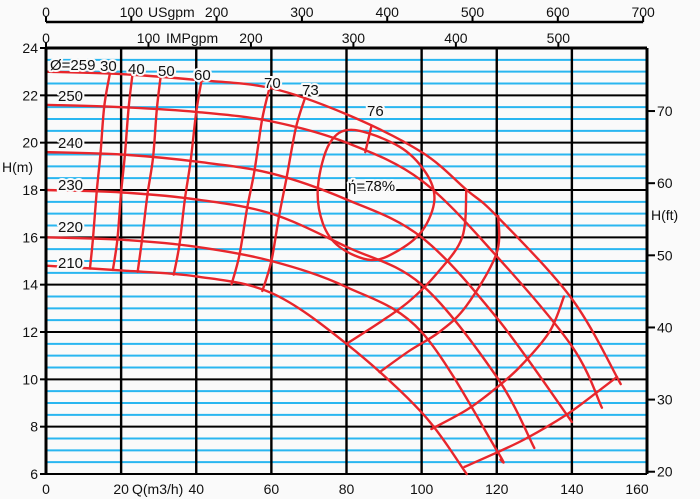  Describe the element at coordinates (272, 489) in the screenshot. I see `x-tick-label: 60` at that location.